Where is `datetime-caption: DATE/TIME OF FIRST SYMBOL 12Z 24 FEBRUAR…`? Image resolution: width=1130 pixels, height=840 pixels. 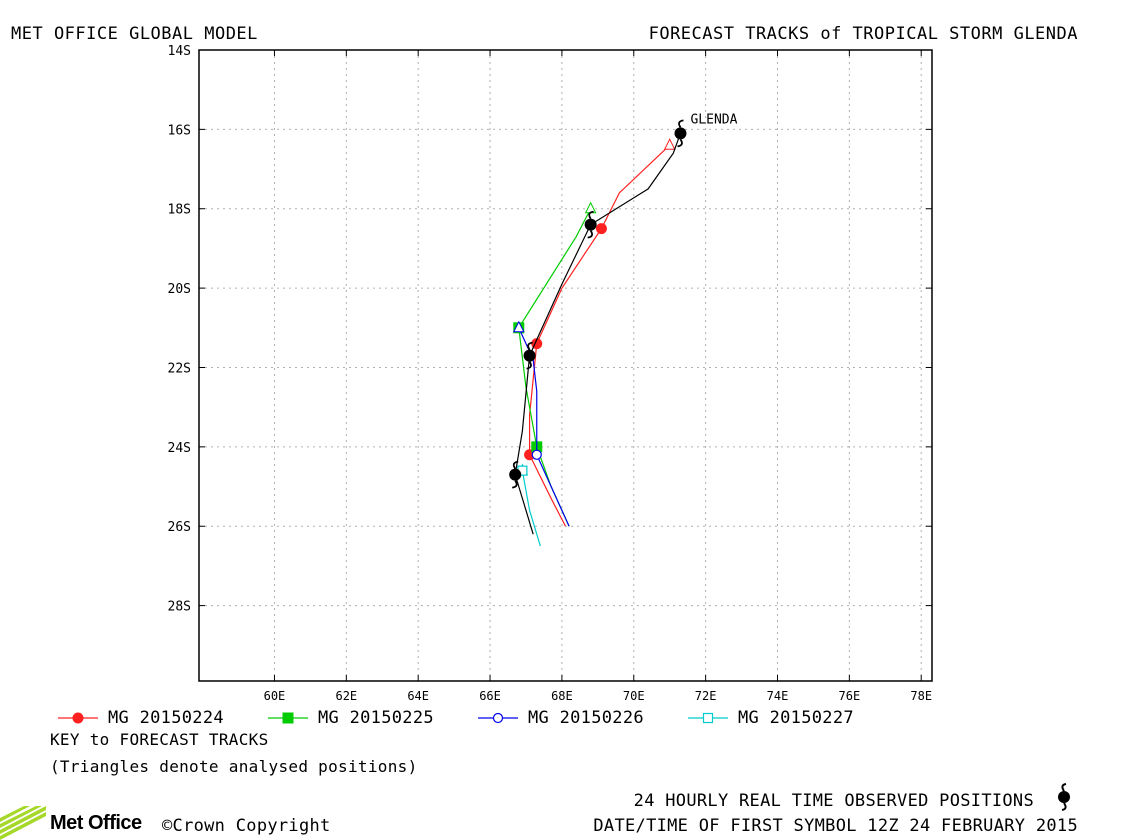
datetime-caption: DATE/TIME OF FIRST SYMBOL 12Z 24 FEBRUAR… is located at coordinates (835, 826).